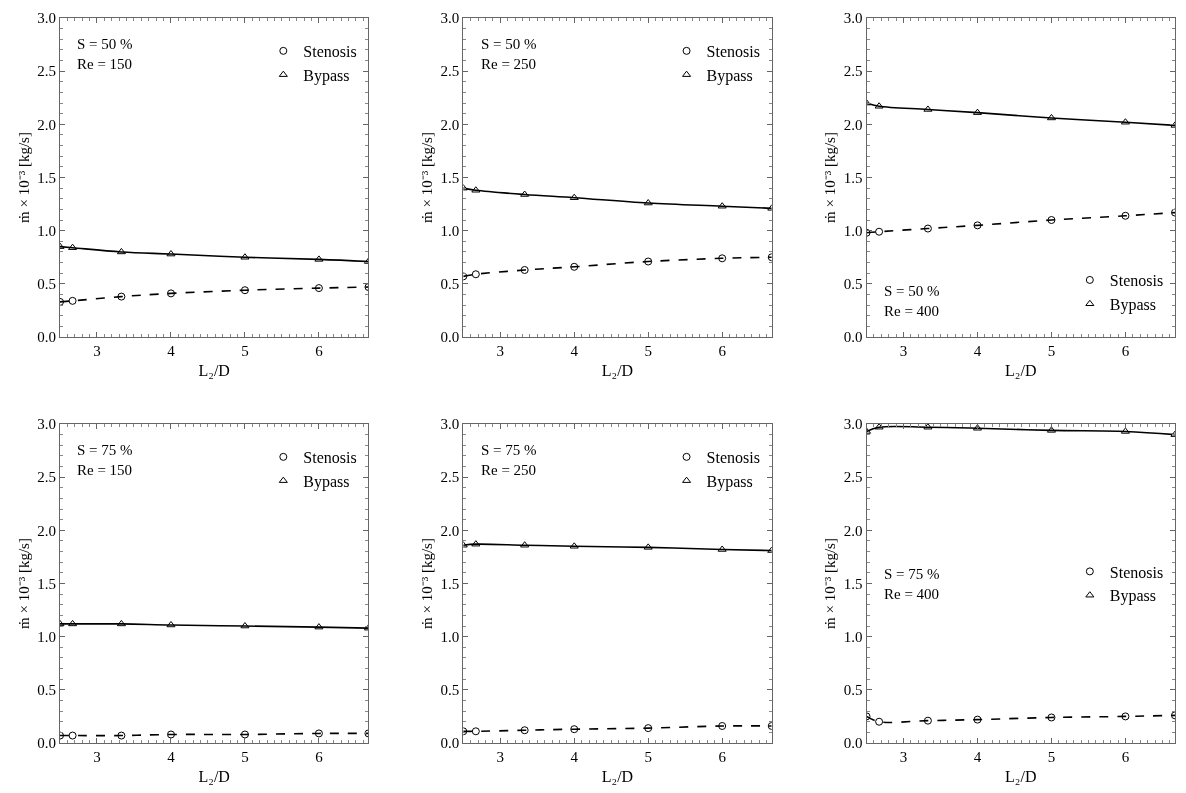  What do you see at coordinates (509, 460) in the screenshot?
I see `annotation: S = 75 % Re = 250` at bounding box center [509, 460].